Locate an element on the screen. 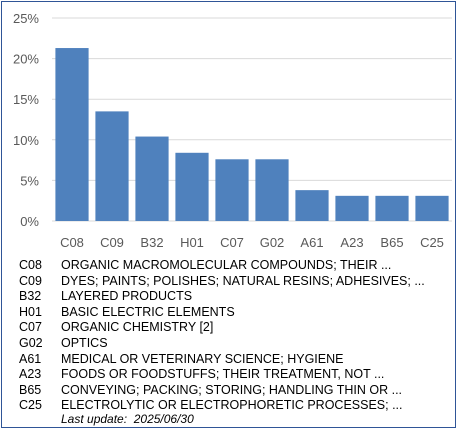 The width and height of the screenshot is (459, 431). legend-row: H01 BASIC ELECTRIC ELEMENTS is located at coordinates (234, 313).